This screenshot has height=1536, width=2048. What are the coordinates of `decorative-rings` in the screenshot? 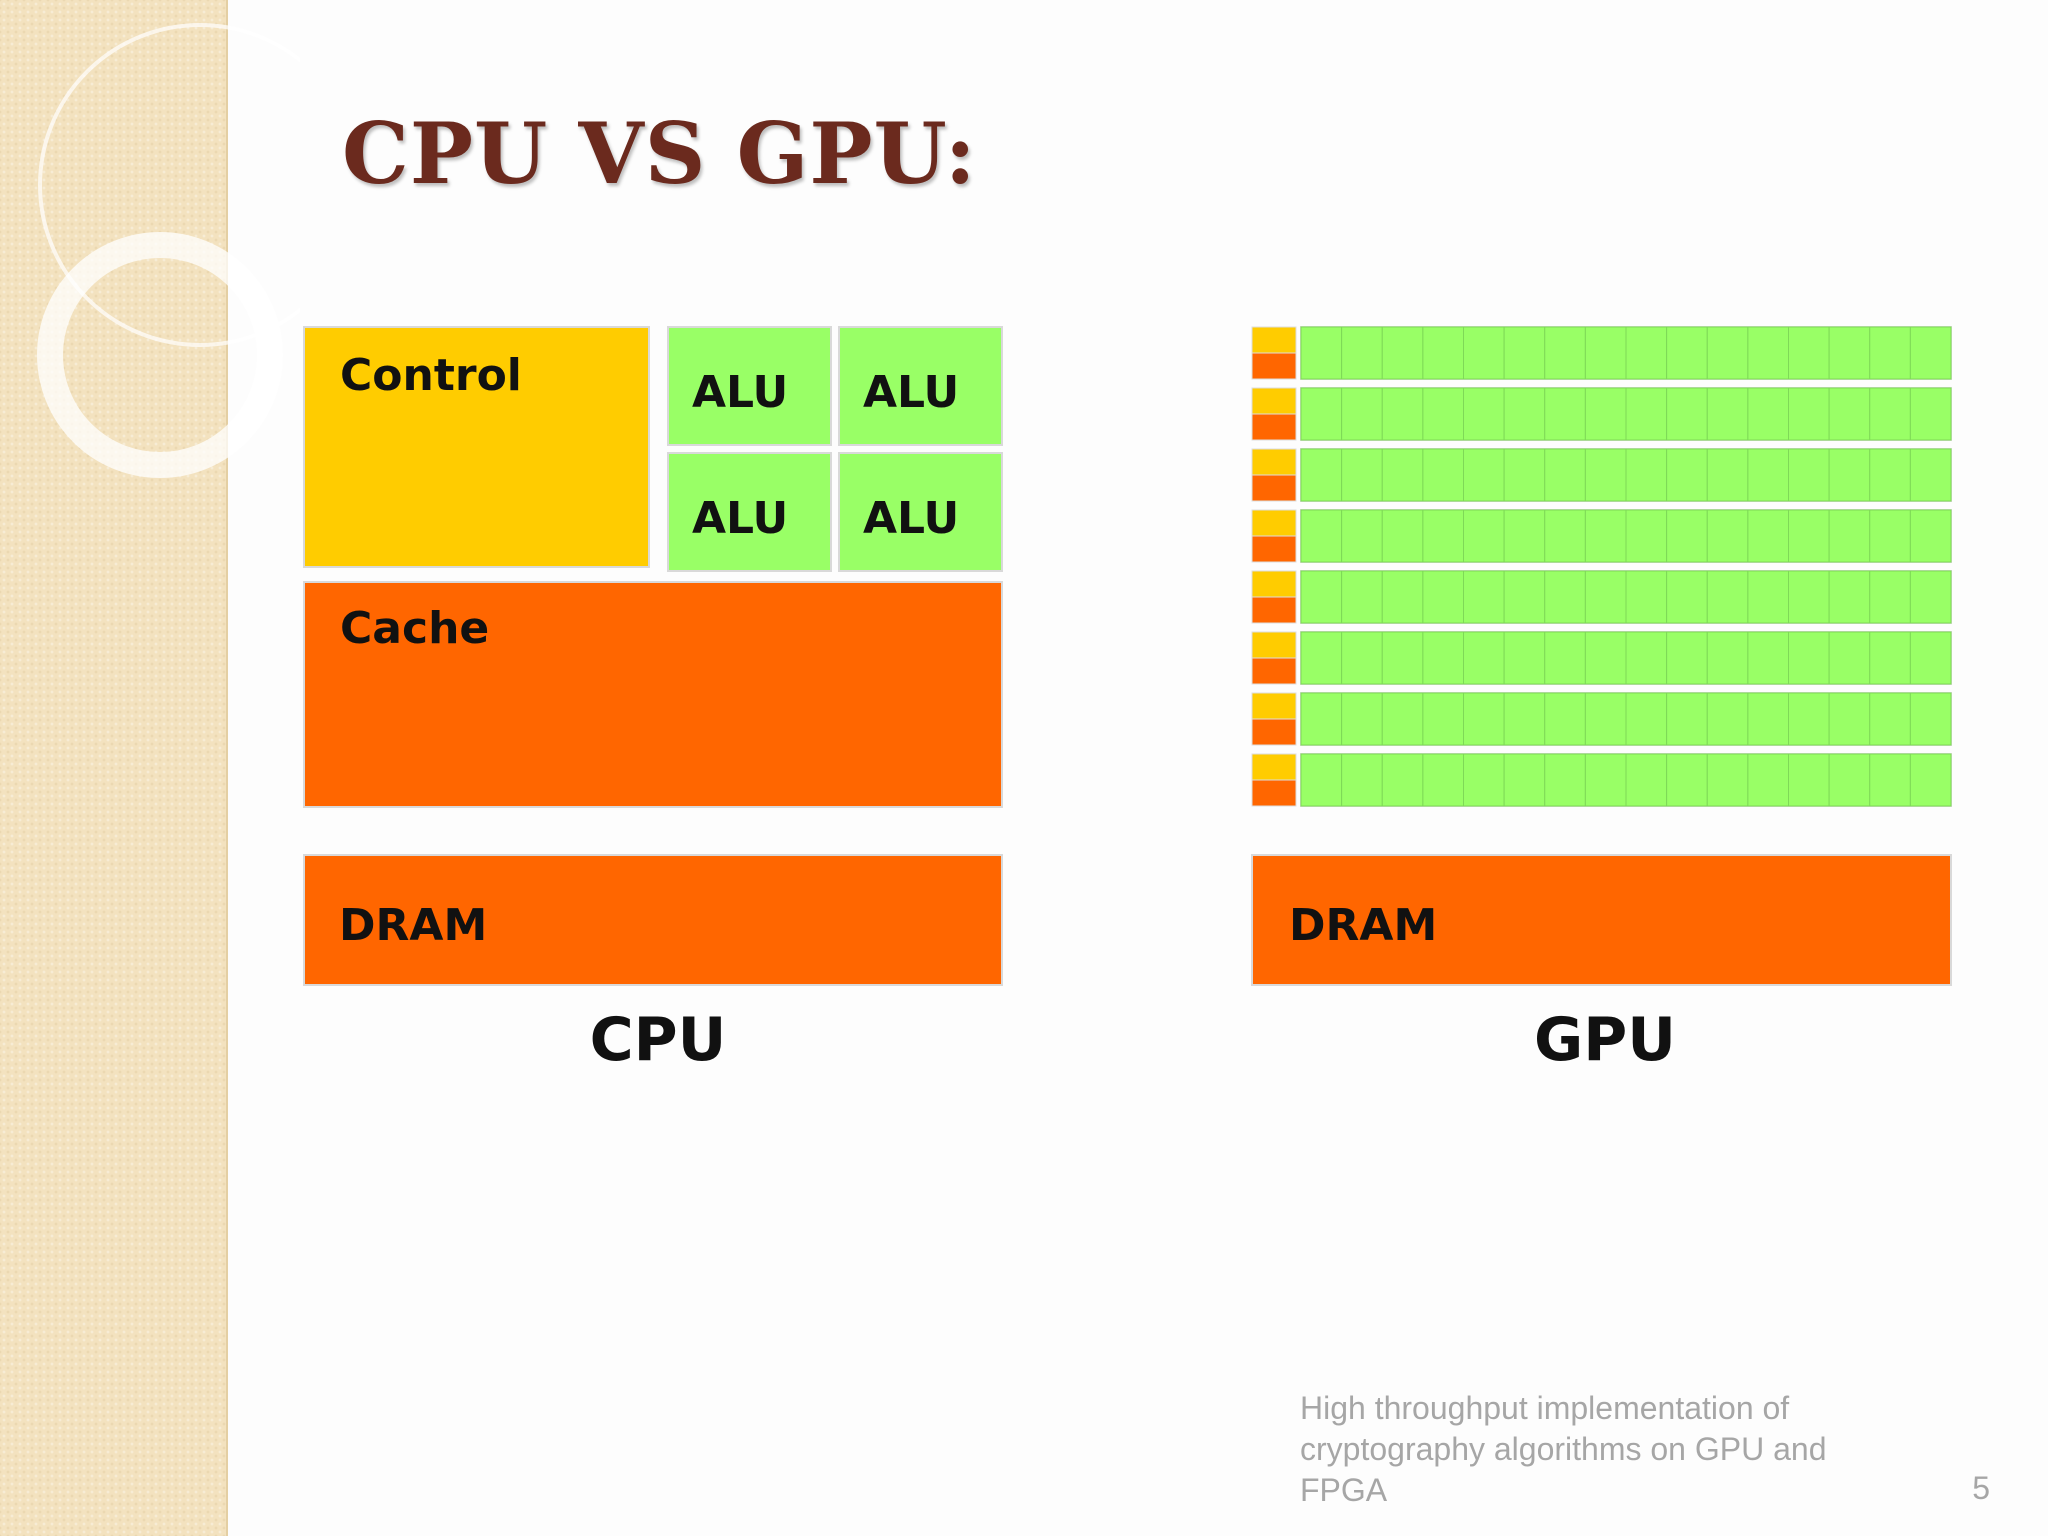 It's located at (168, 250).